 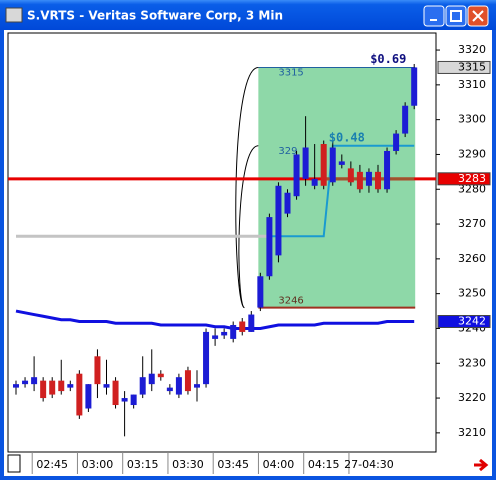 What do you see at coordinates (472, 362) in the screenshot?
I see `y-tick-label: 3230` at bounding box center [472, 362].